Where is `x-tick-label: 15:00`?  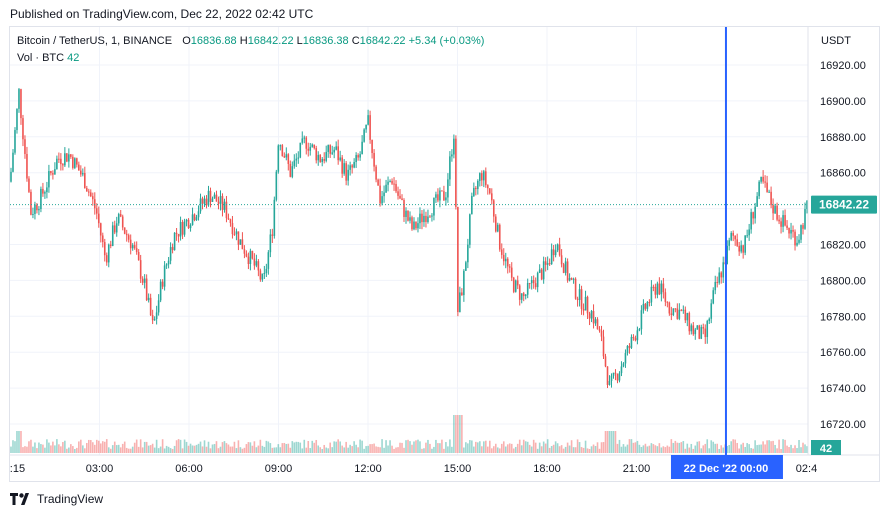 x-tick-label: 15:00 is located at coordinates (458, 469).